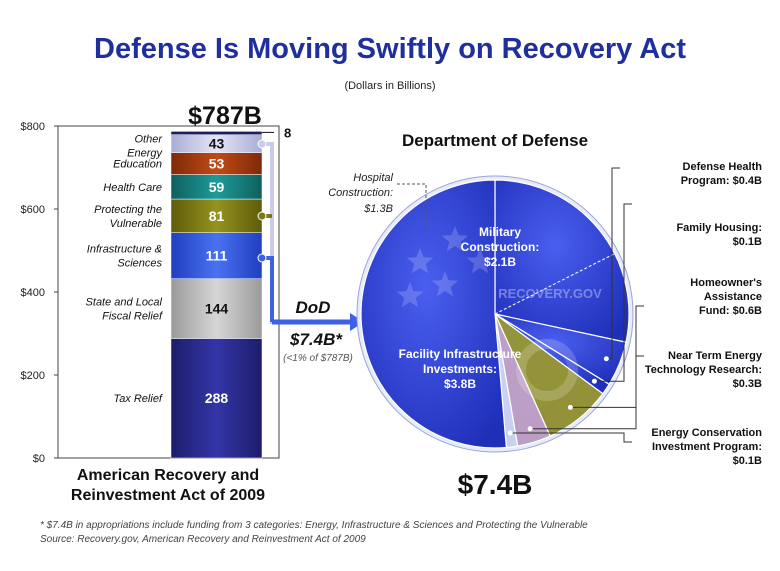 The height and width of the screenshot is (571, 780). I want to click on pie-callout-label: Family Housing:, so click(719, 228).